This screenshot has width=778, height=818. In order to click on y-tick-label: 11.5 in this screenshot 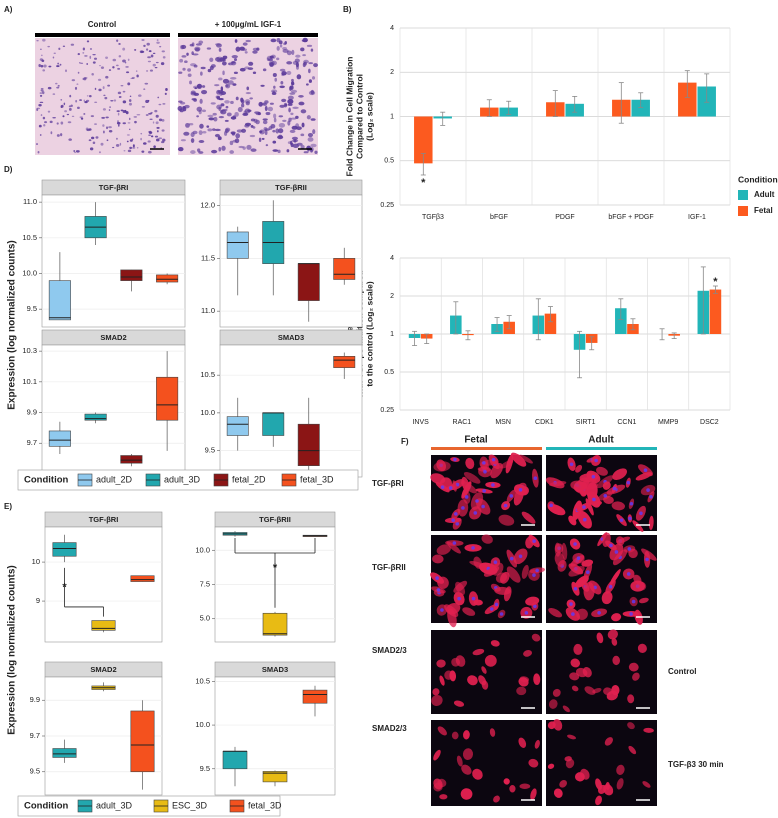, I will do `click(208, 257)`.